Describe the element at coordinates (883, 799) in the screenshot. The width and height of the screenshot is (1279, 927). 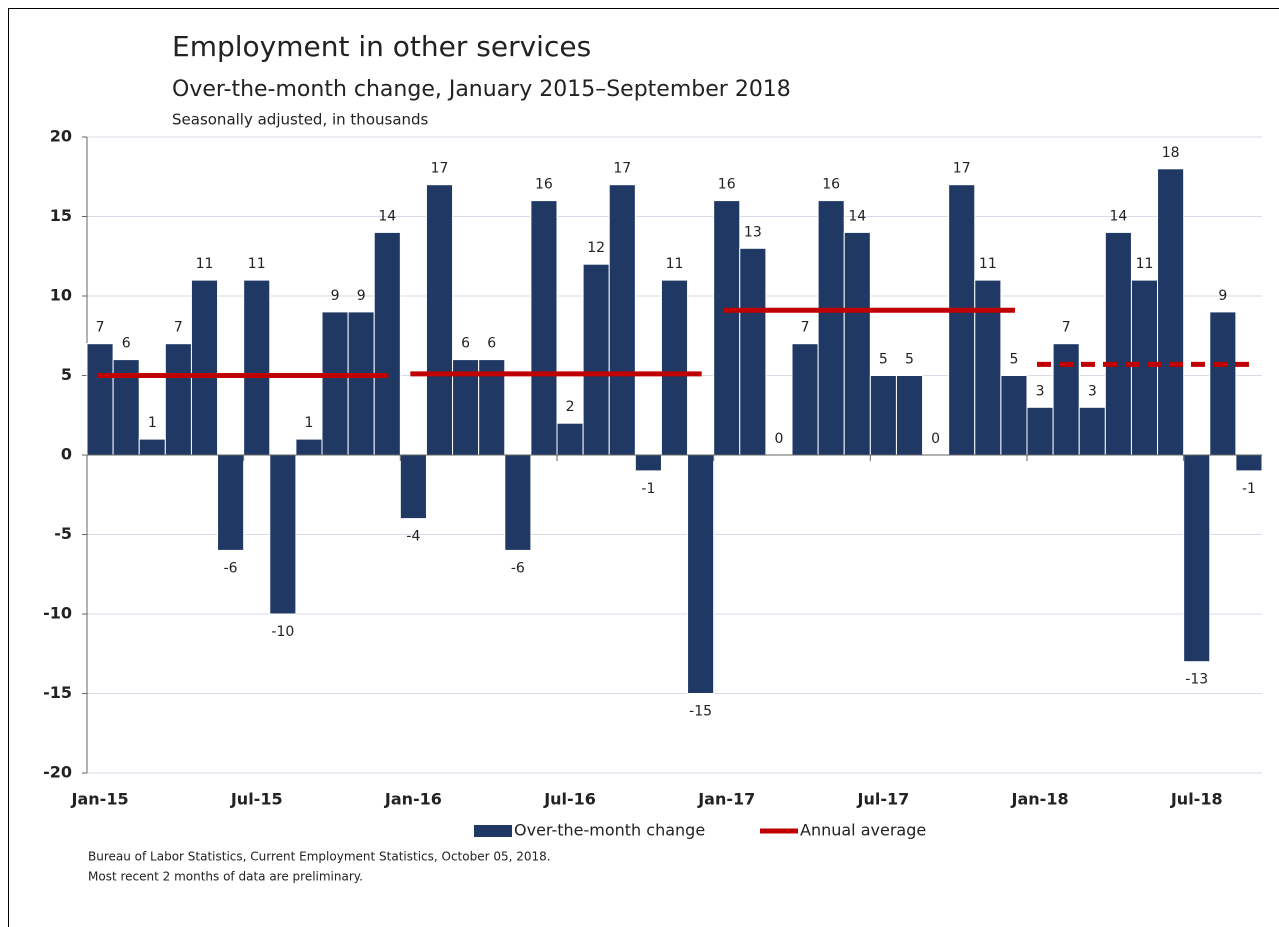
I see `x-tick-label: Jul-17` at that location.